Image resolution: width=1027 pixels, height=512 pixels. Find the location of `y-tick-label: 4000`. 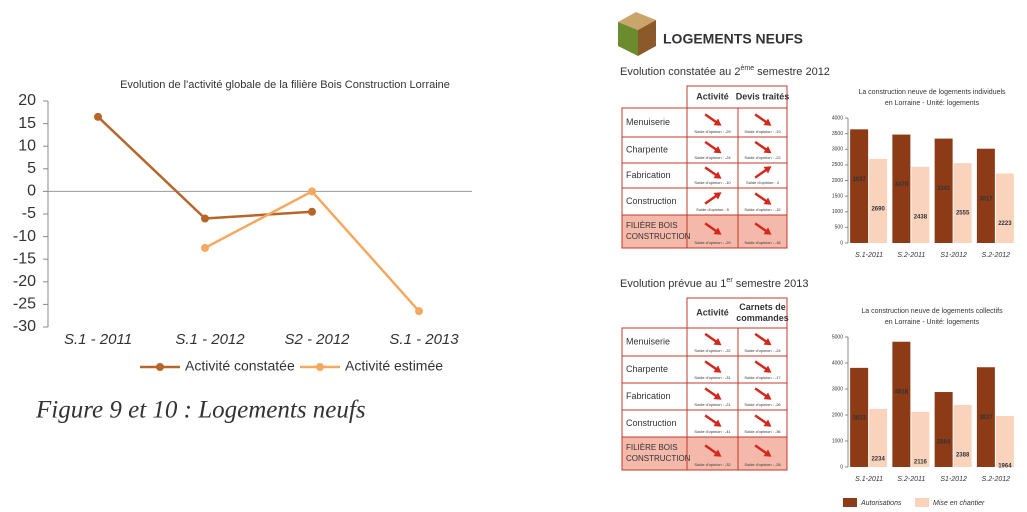

y-tick-label: 4000 is located at coordinates (837, 118).